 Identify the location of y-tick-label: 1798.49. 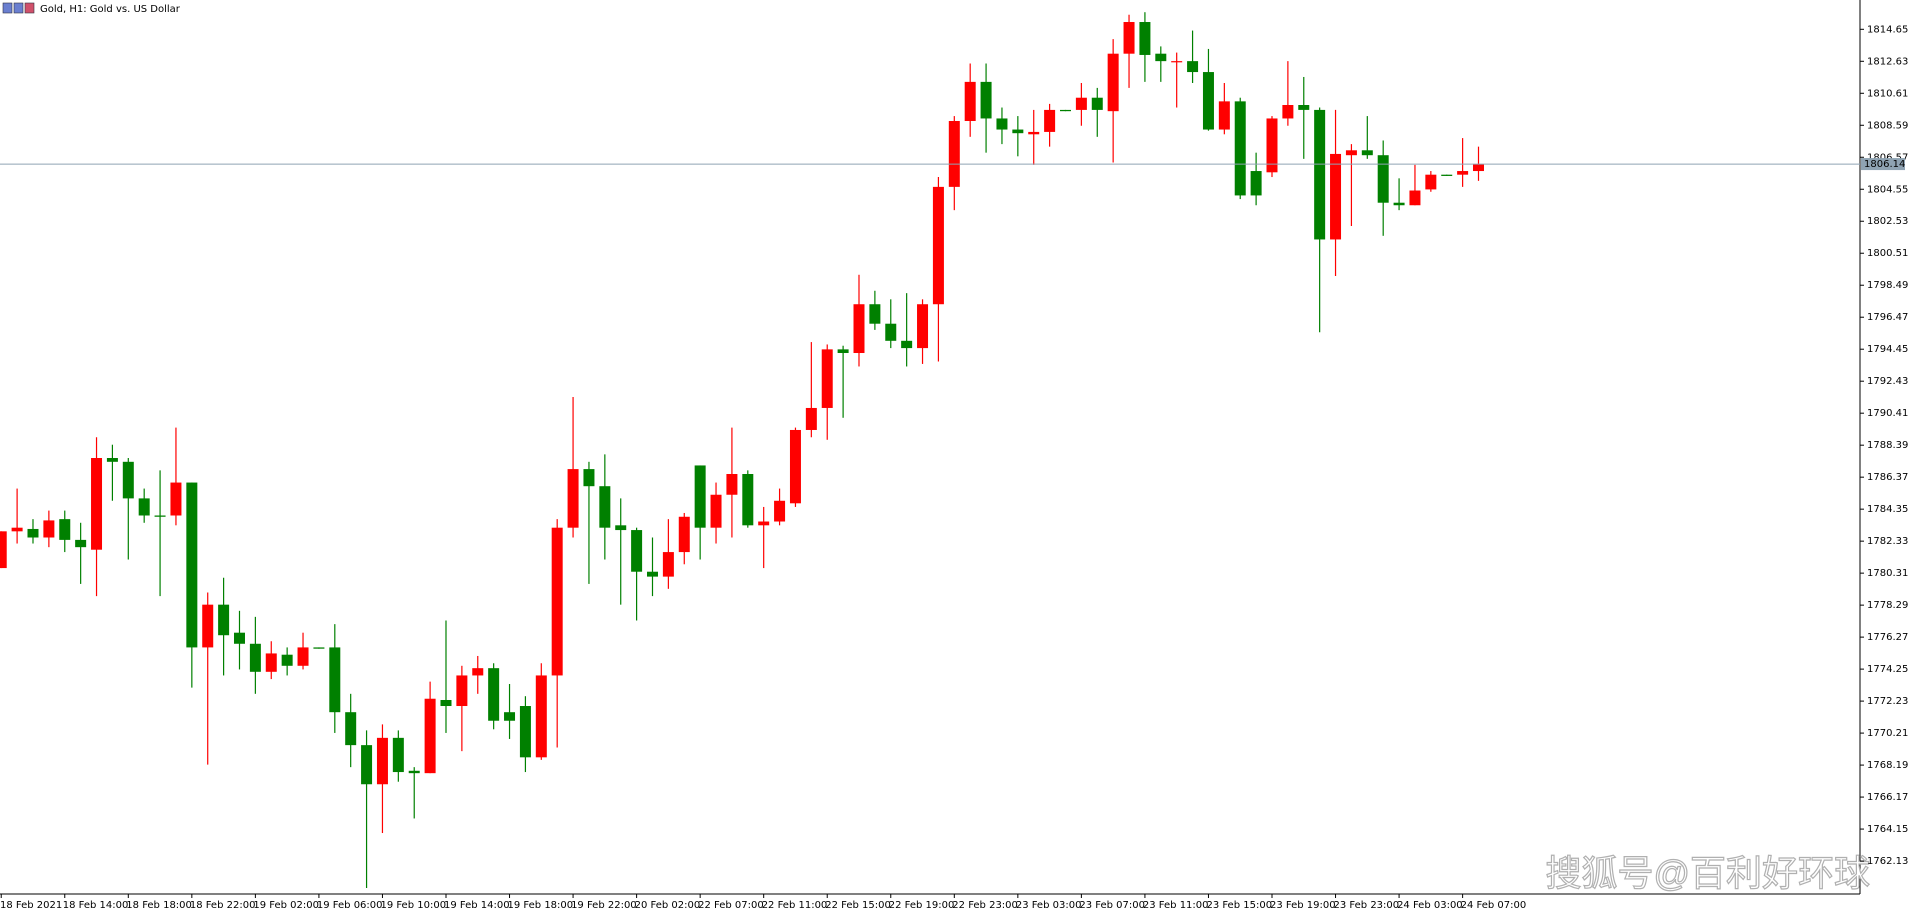
(1887, 285).